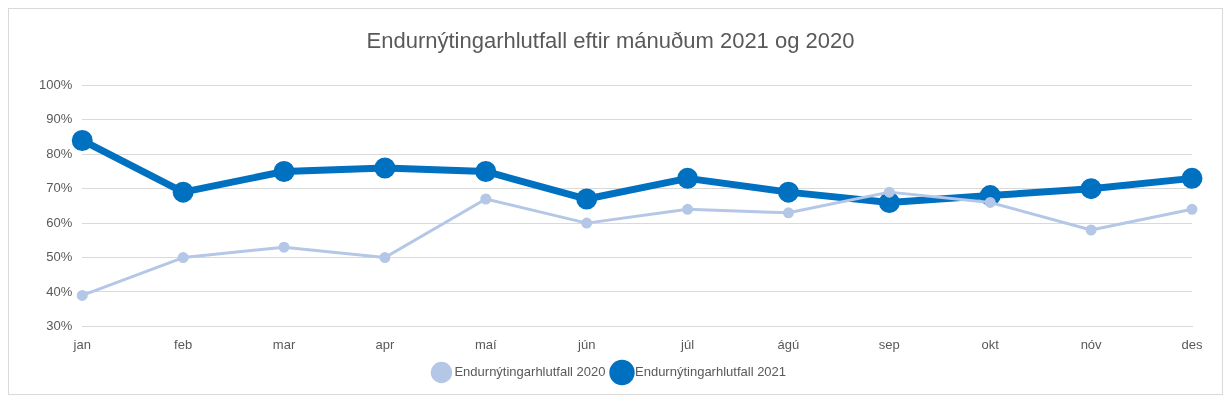 This screenshot has height=403, width=1231. Describe the element at coordinates (183, 344) in the screenshot. I see `x-tick-label: feb` at that location.